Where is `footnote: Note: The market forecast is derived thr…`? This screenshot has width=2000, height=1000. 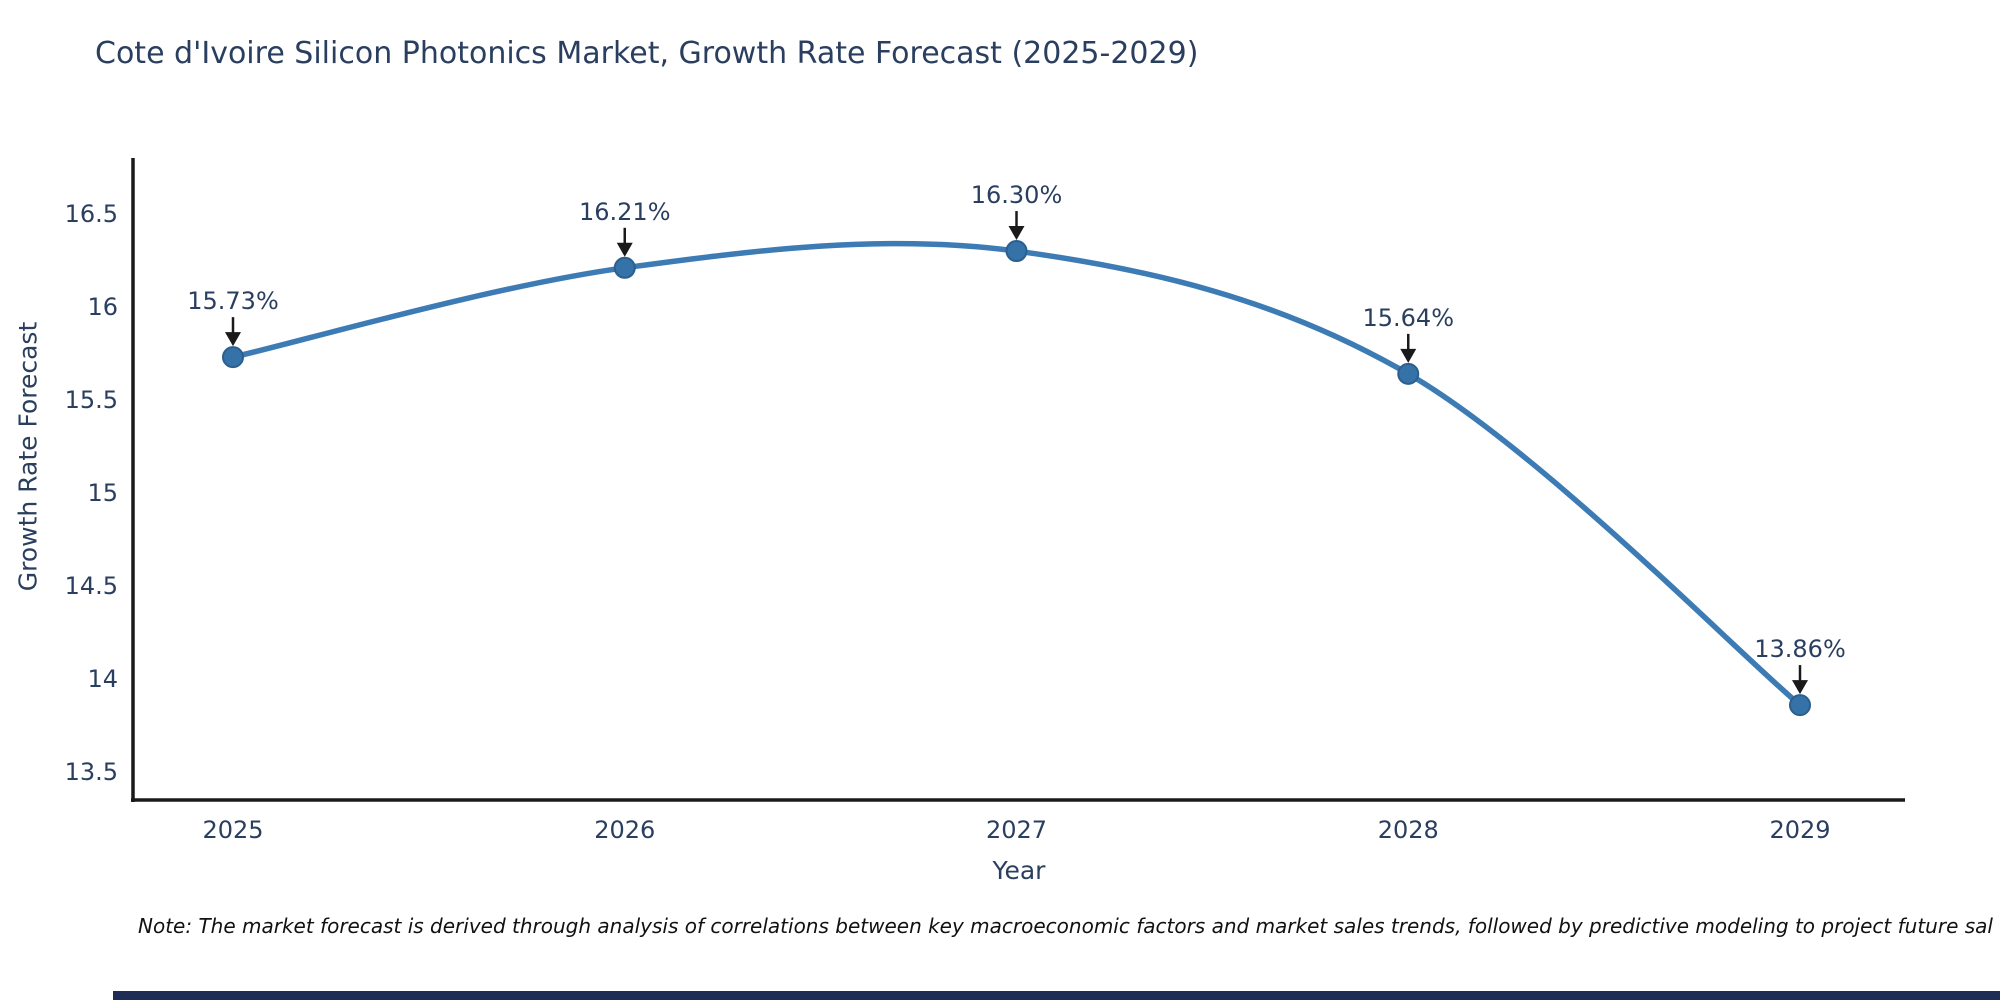 footnote: Note: The market forecast is derived thr… is located at coordinates (1065, 926).